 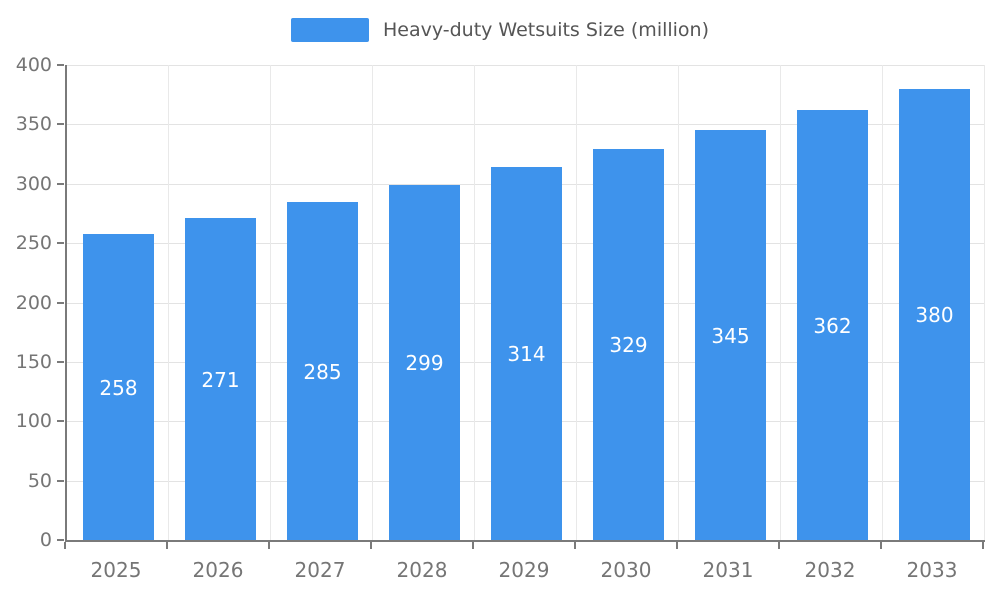 What do you see at coordinates (320, 570) in the screenshot?
I see `x-axis-label: 2027` at bounding box center [320, 570].